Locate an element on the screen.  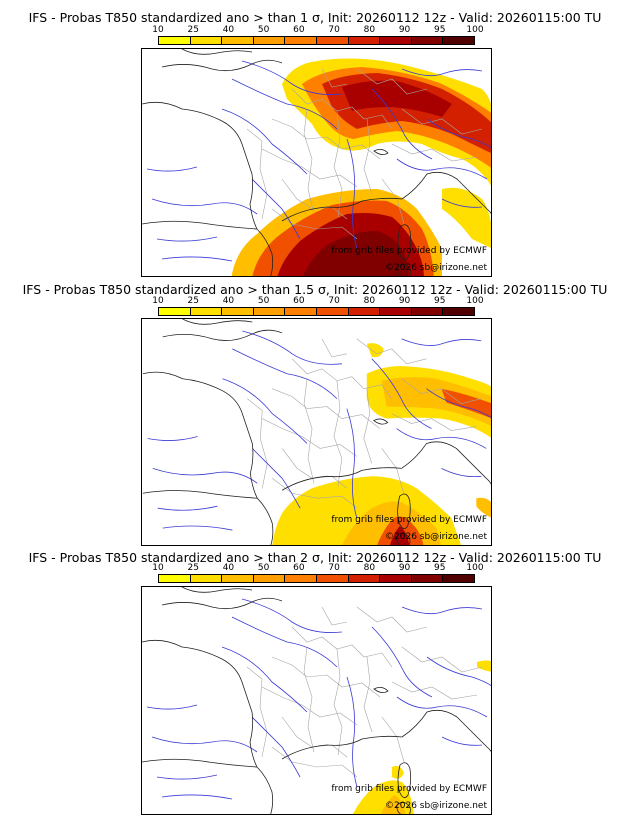
prob-area-patch-north is located at coordinates (375, 350).